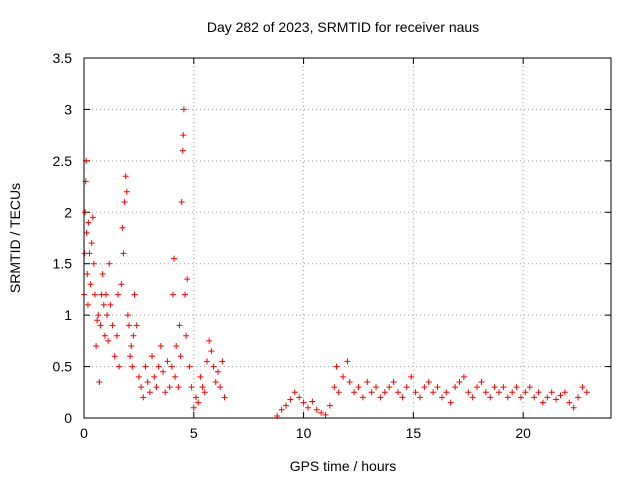  Describe the element at coordinates (68, 212) in the screenshot. I see `y-tick-label: 2` at that location.